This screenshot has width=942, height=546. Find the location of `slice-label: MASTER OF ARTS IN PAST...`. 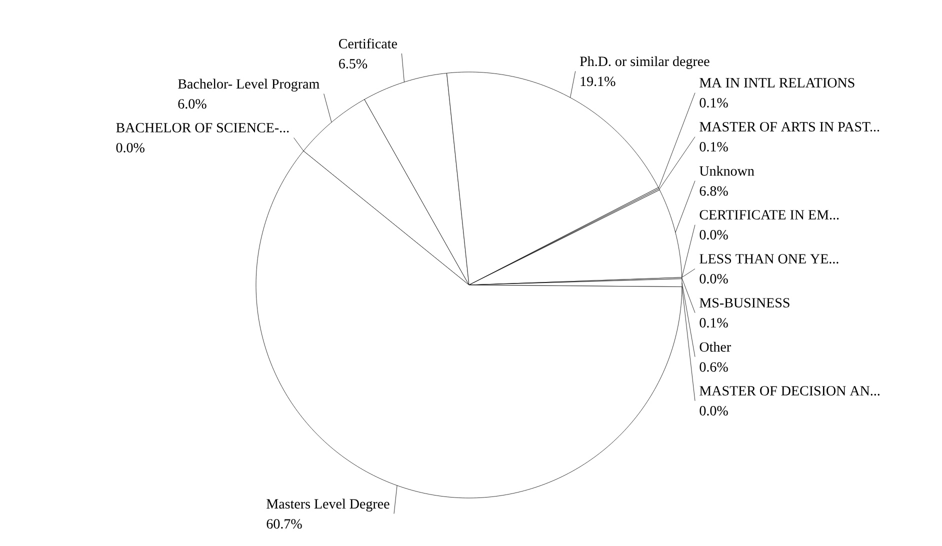

slice-label: MASTER OF ARTS IN PAST... is located at coordinates (790, 127).